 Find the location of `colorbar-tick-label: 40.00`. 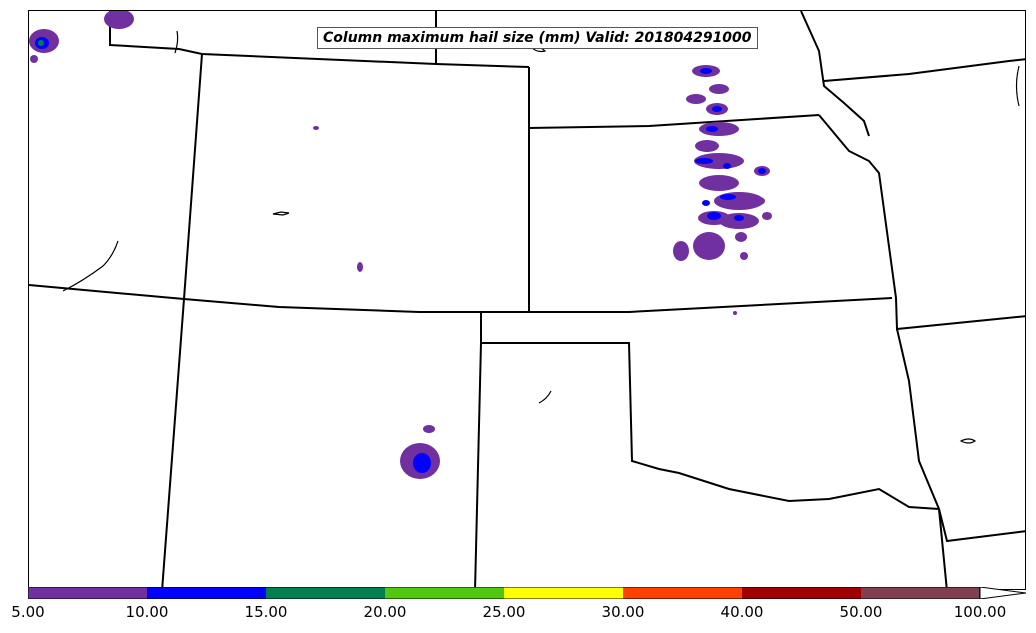

colorbar-tick-label: 40.00 is located at coordinates (742, 612).